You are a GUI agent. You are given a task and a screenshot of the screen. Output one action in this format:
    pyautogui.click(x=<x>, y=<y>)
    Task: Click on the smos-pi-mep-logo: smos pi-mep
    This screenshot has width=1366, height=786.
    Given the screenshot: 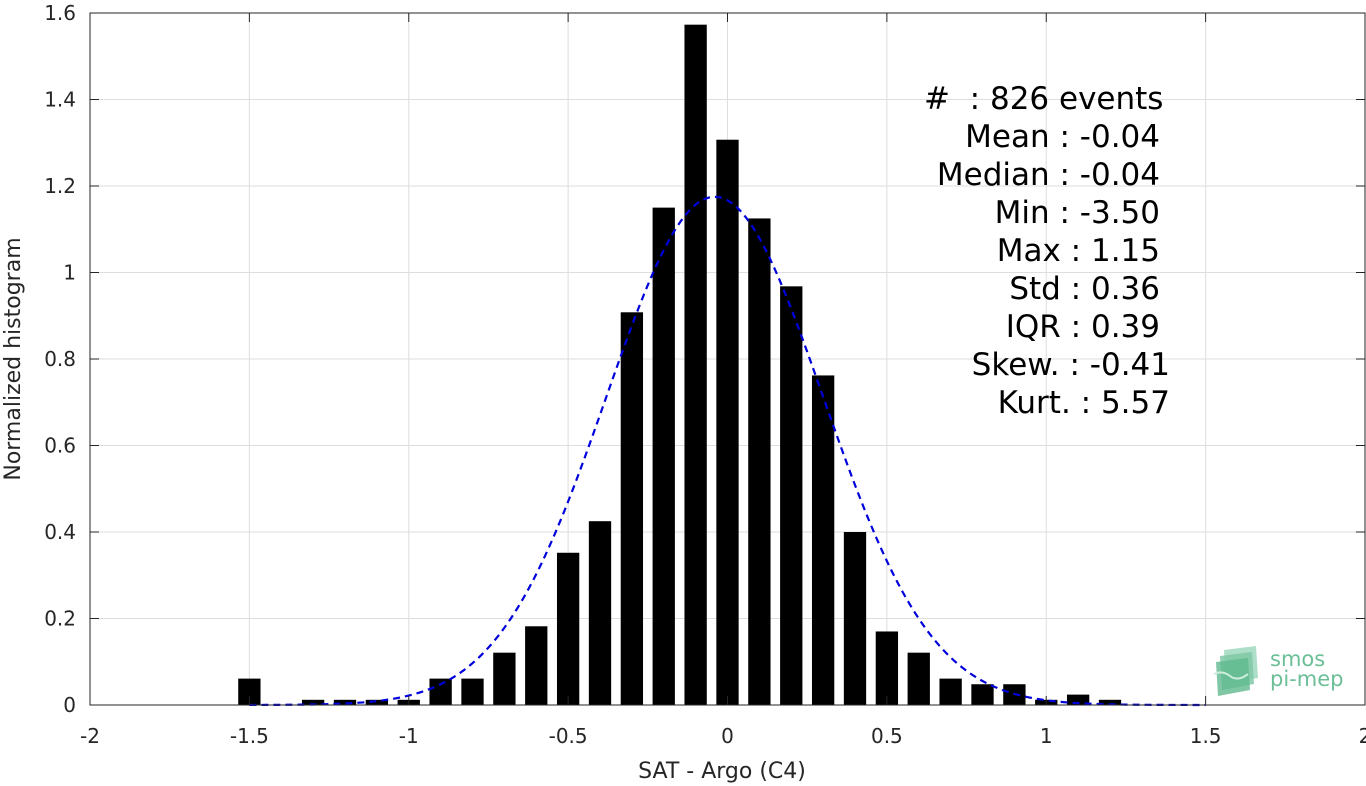 What is the action you would take?
    pyautogui.click(x=1282, y=671)
    